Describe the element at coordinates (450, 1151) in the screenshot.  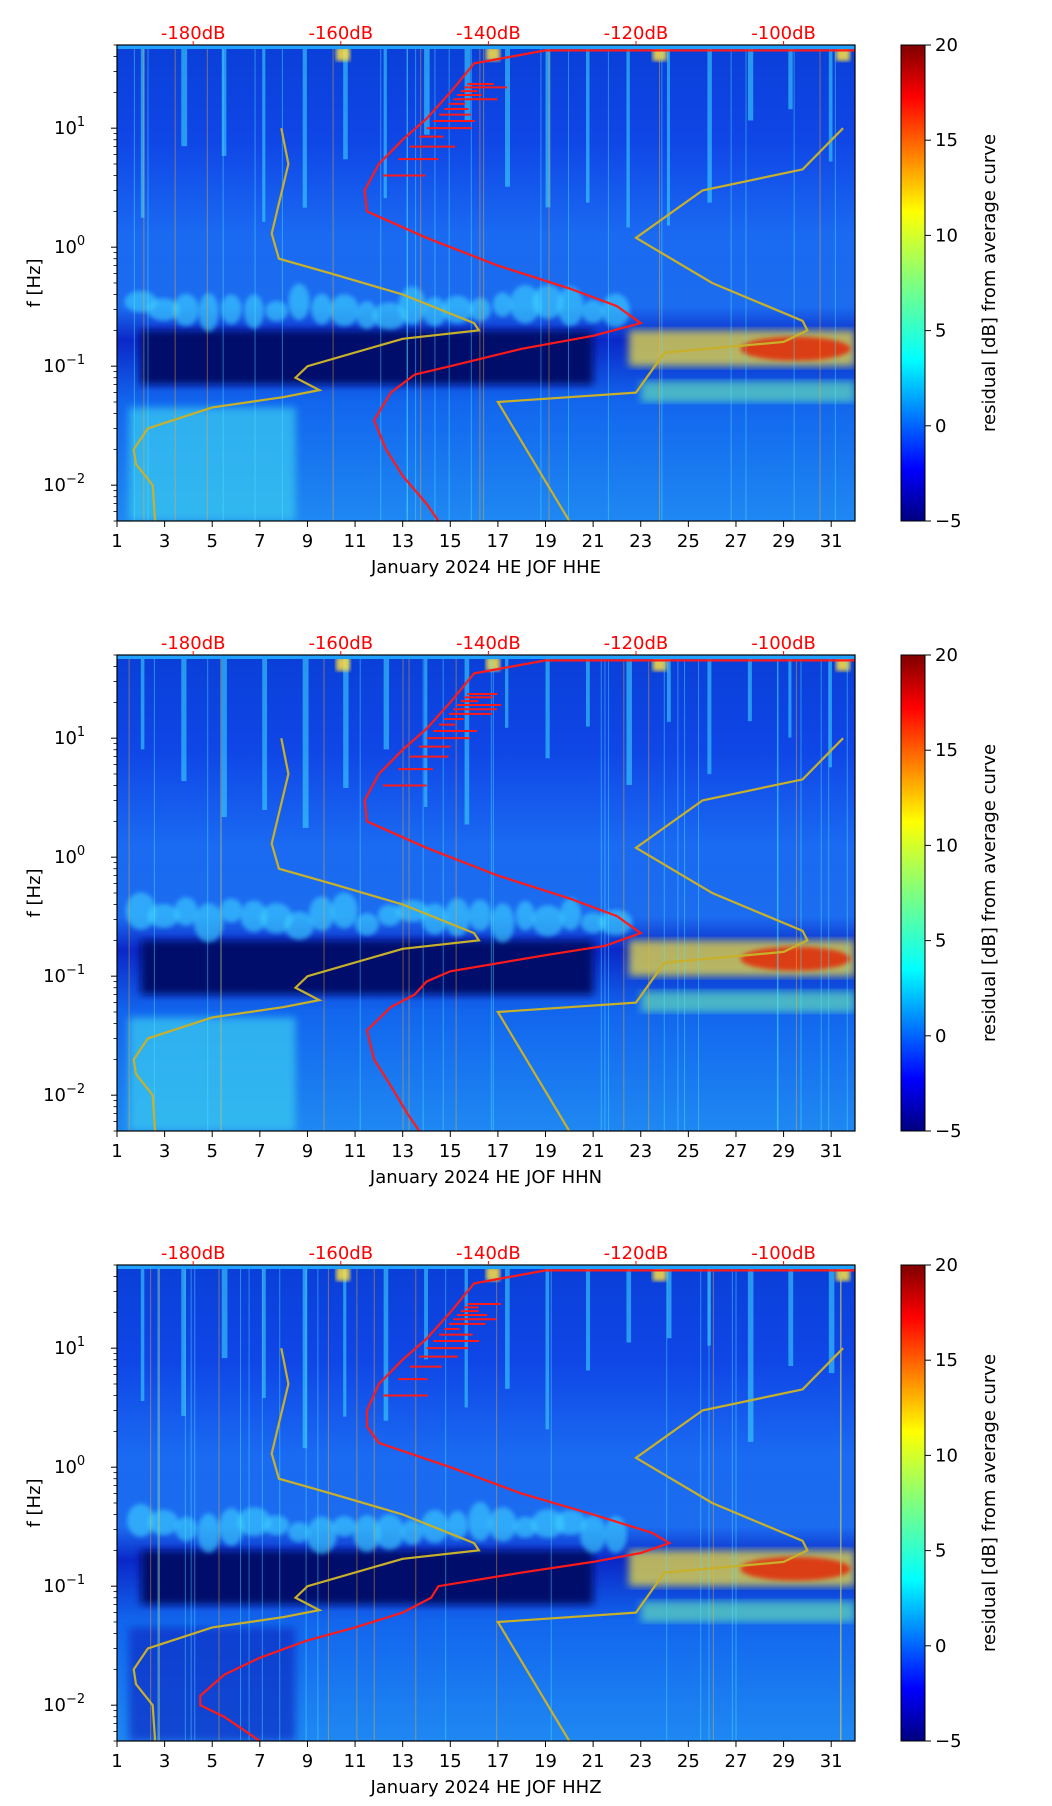
I see `x-tick-label: 15` at that location.